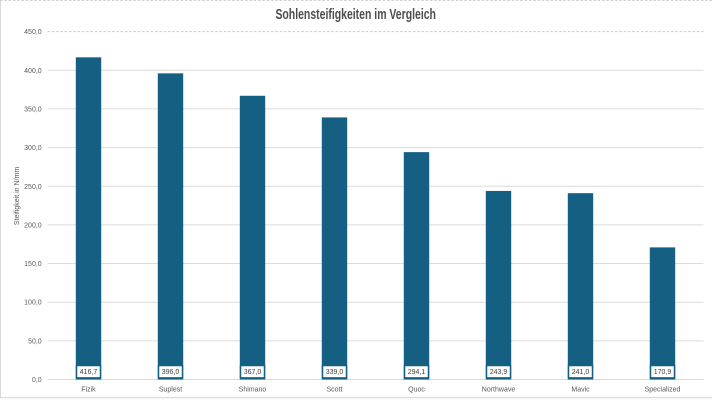 The image size is (712, 400). What do you see at coordinates (171, 372) in the screenshot?
I see `svg-text: 396,0` at bounding box center [171, 372].